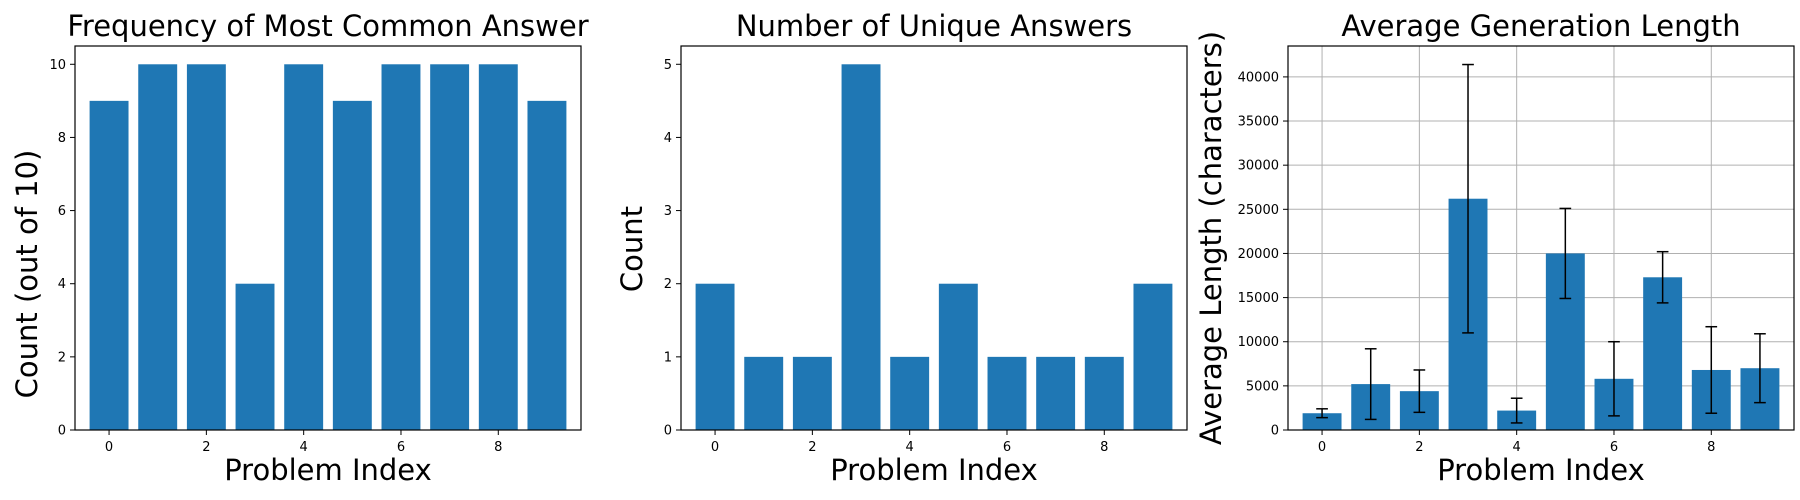 This screenshot has height=500, width=1800. What do you see at coordinates (1258, 77) in the screenshot?
I see `y-tick-label: 40000` at bounding box center [1258, 77].